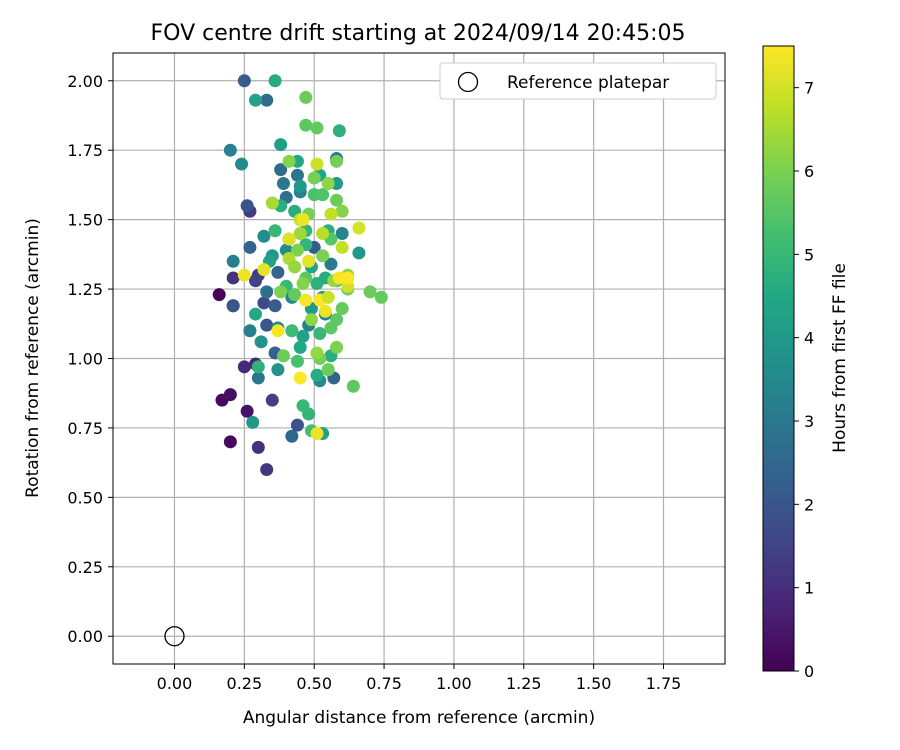  Describe the element at coordinates (809, 588) in the screenshot. I see `colorbar-tick-label: 1` at that location.